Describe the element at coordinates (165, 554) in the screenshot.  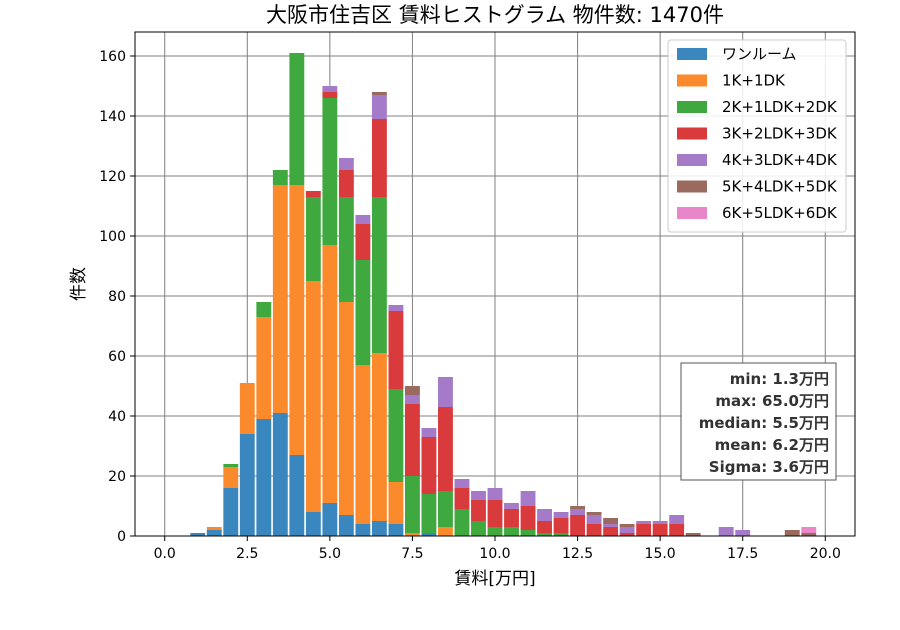
I see `x-tick-label: 0.0` at that location.